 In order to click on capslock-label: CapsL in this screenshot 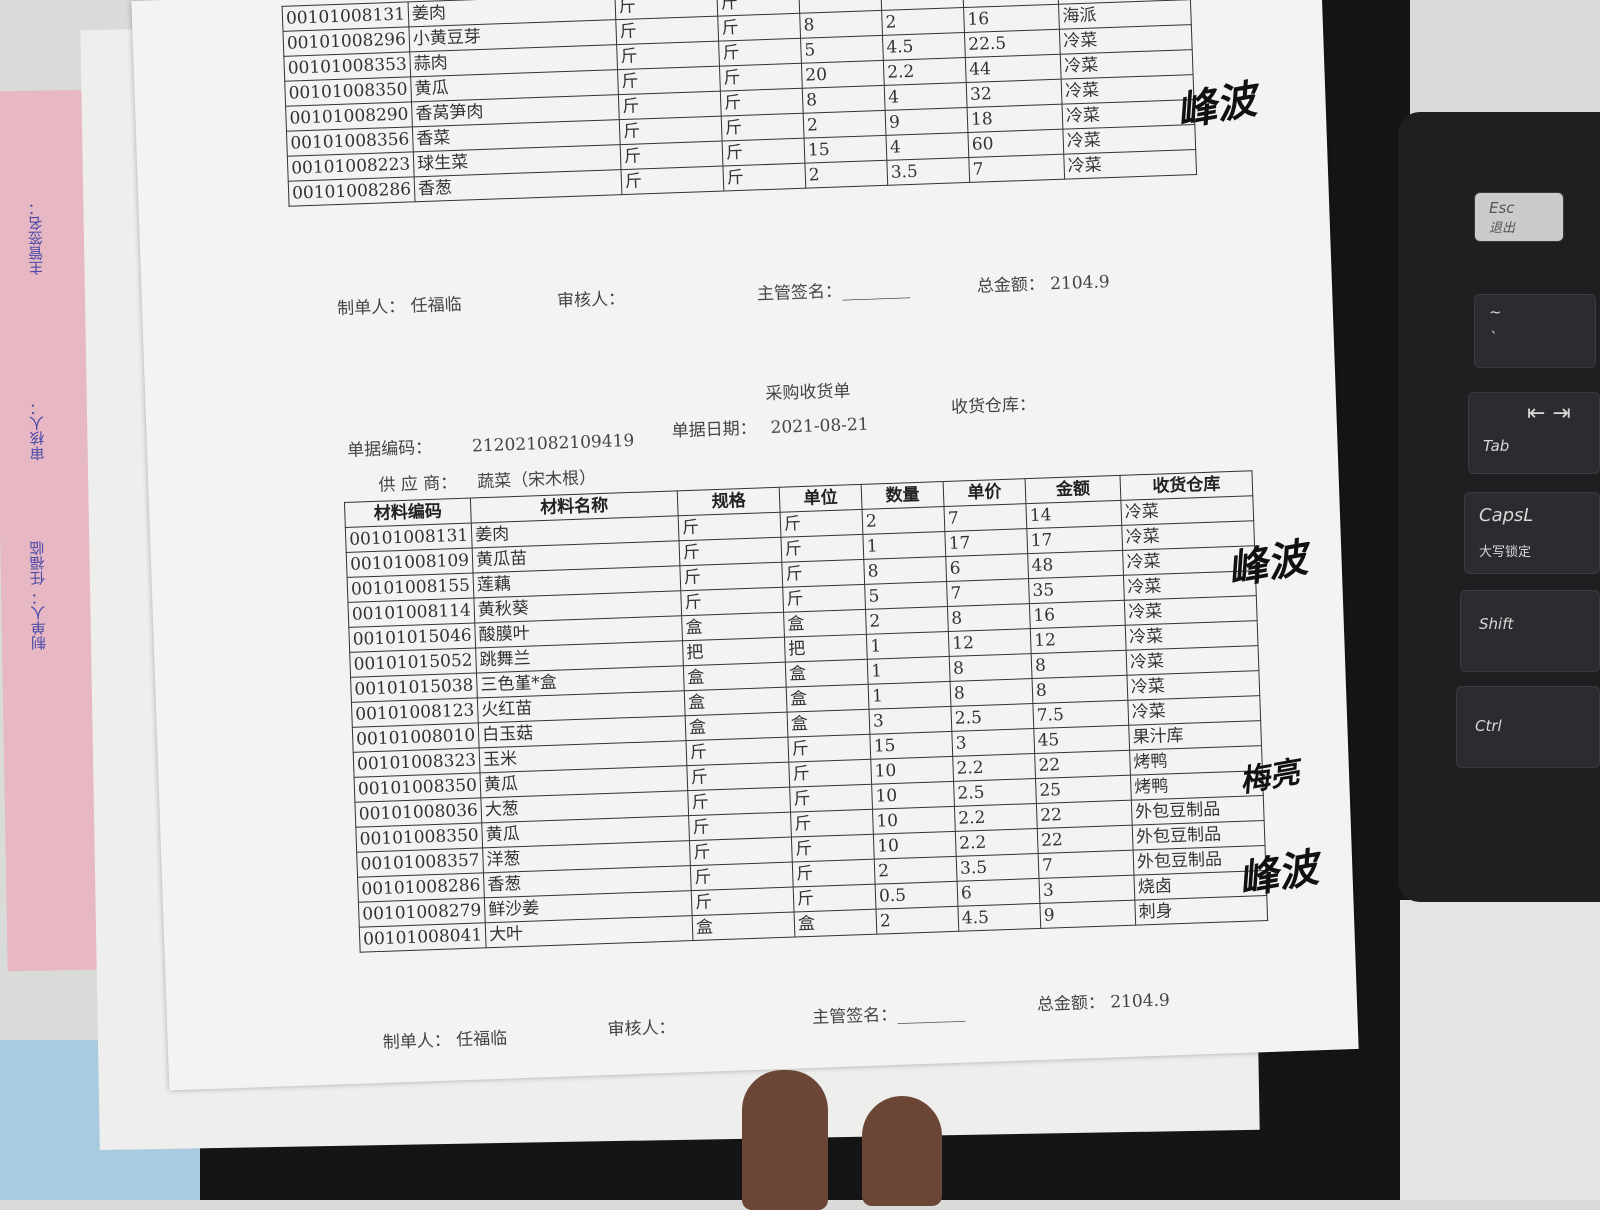, I will do `click(1506, 515)`.